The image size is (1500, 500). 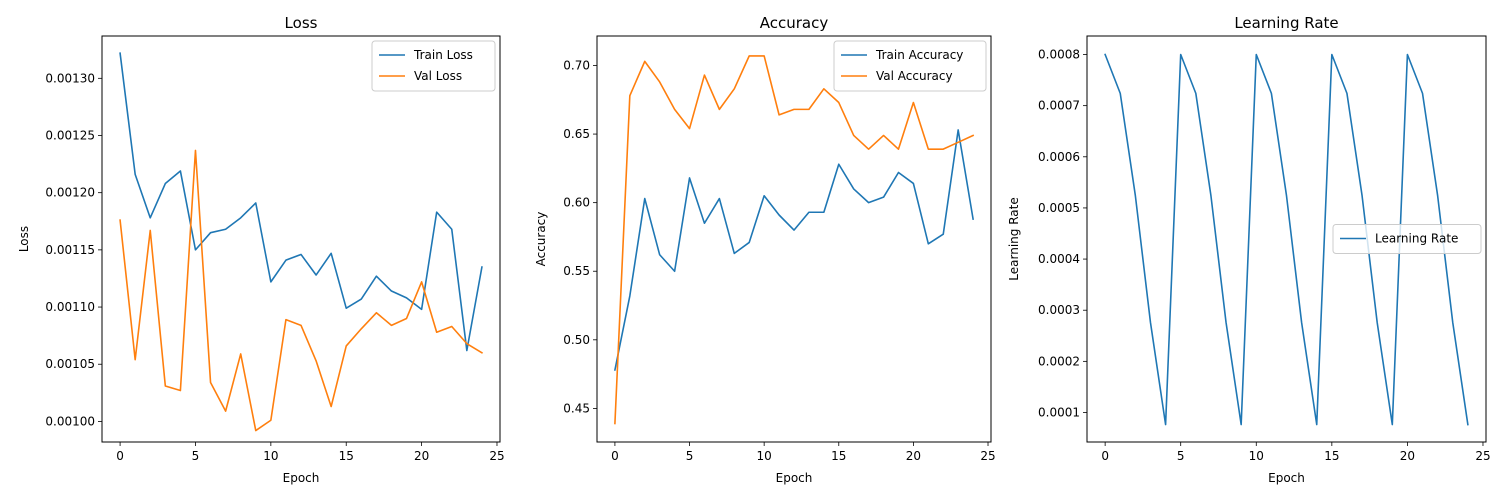 I want to click on loss-x-tick-label: 10, so click(x=270, y=456).